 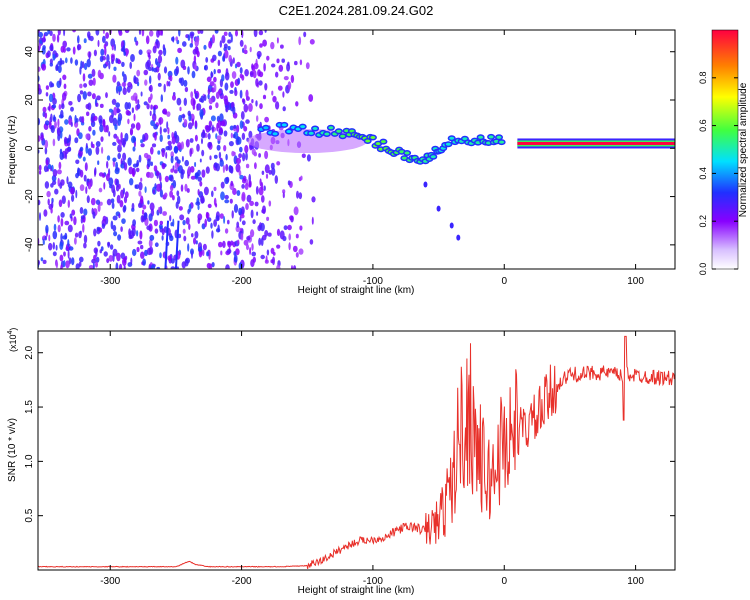 I want to click on spectrogram-y-label: Frequency (Hz), so click(x=12, y=150).